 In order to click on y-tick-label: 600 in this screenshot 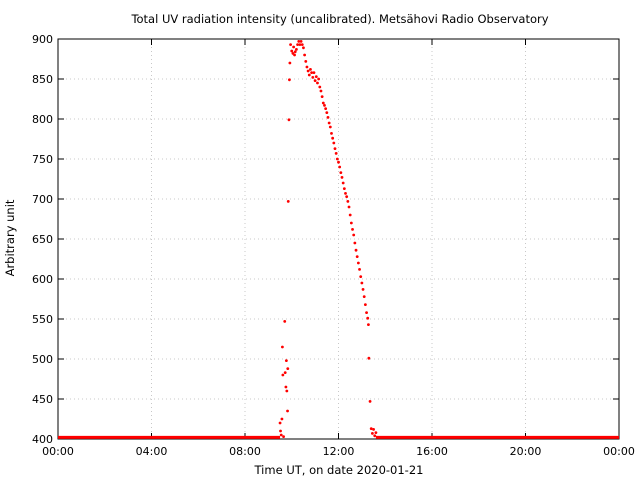, I will do `click(42, 279)`.